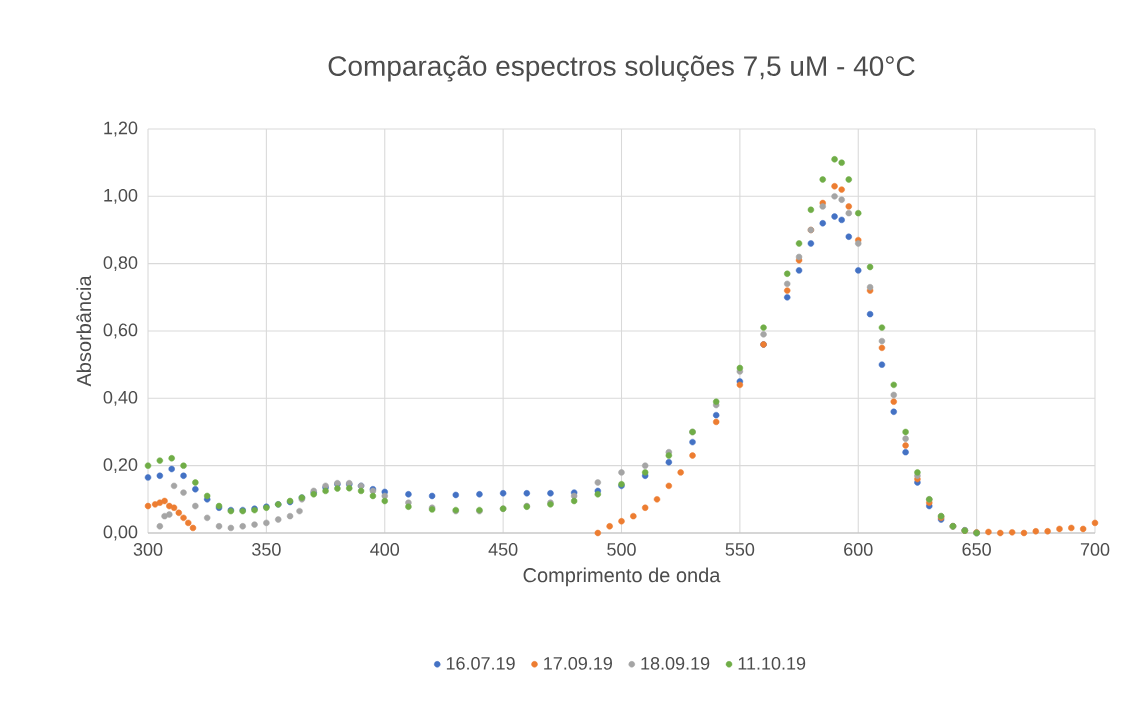 The width and height of the screenshot is (1132, 707). I want to click on x-tick-label: 500, so click(621, 549).